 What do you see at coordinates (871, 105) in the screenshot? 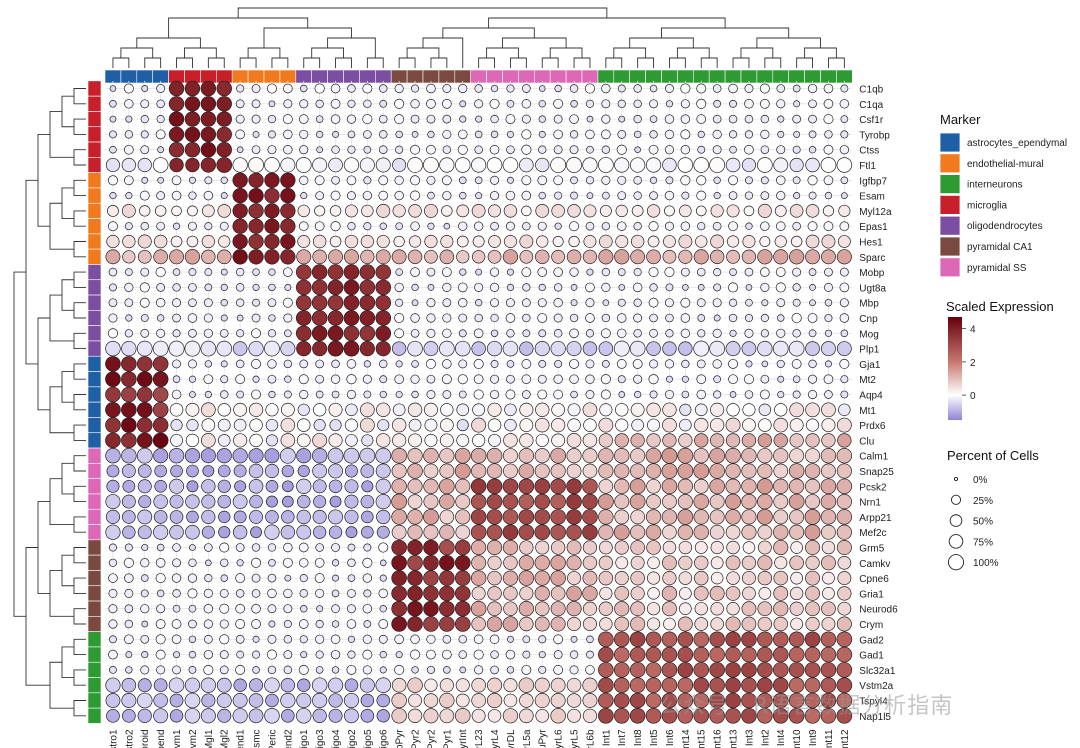
I see `row-label: C1qa` at bounding box center [871, 105].